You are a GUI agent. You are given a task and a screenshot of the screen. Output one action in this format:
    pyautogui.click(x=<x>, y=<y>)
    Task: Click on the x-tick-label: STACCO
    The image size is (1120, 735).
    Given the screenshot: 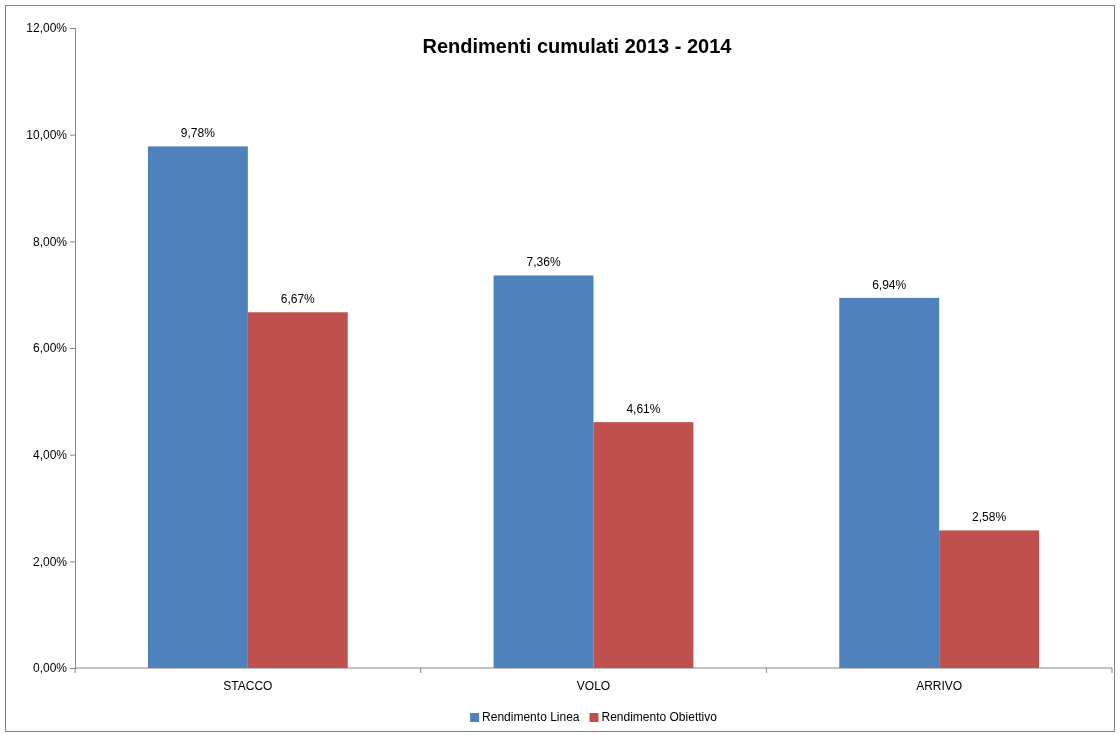 What is the action you would take?
    pyautogui.click(x=248, y=686)
    